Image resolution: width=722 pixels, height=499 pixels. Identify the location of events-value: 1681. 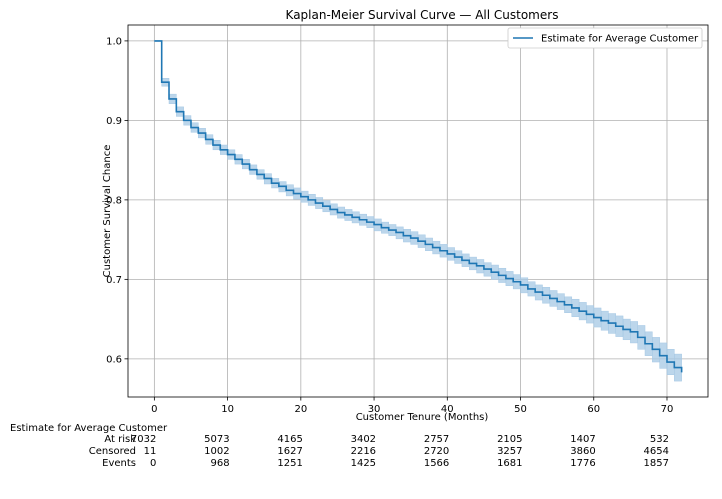
(510, 463).